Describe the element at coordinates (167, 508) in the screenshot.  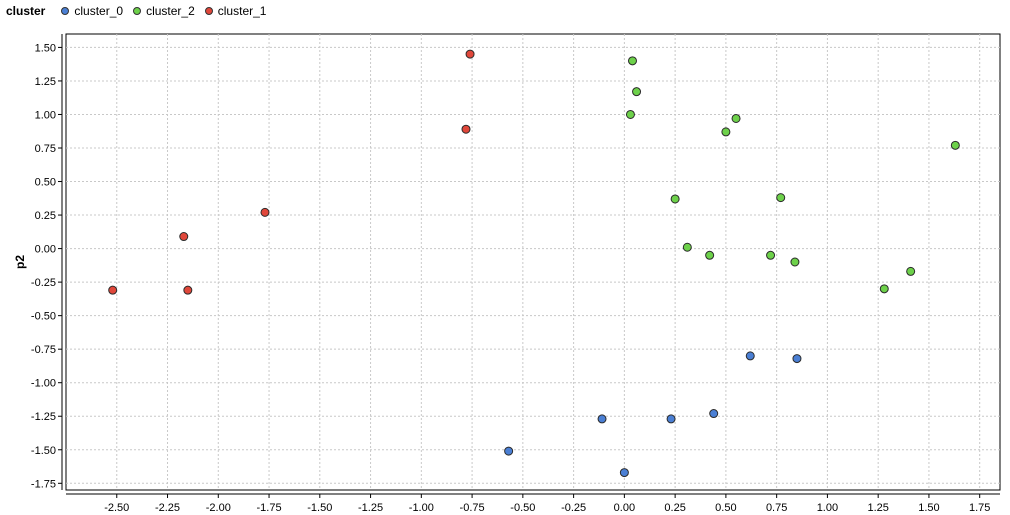
I see `x-tick-label: -2.25` at that location.